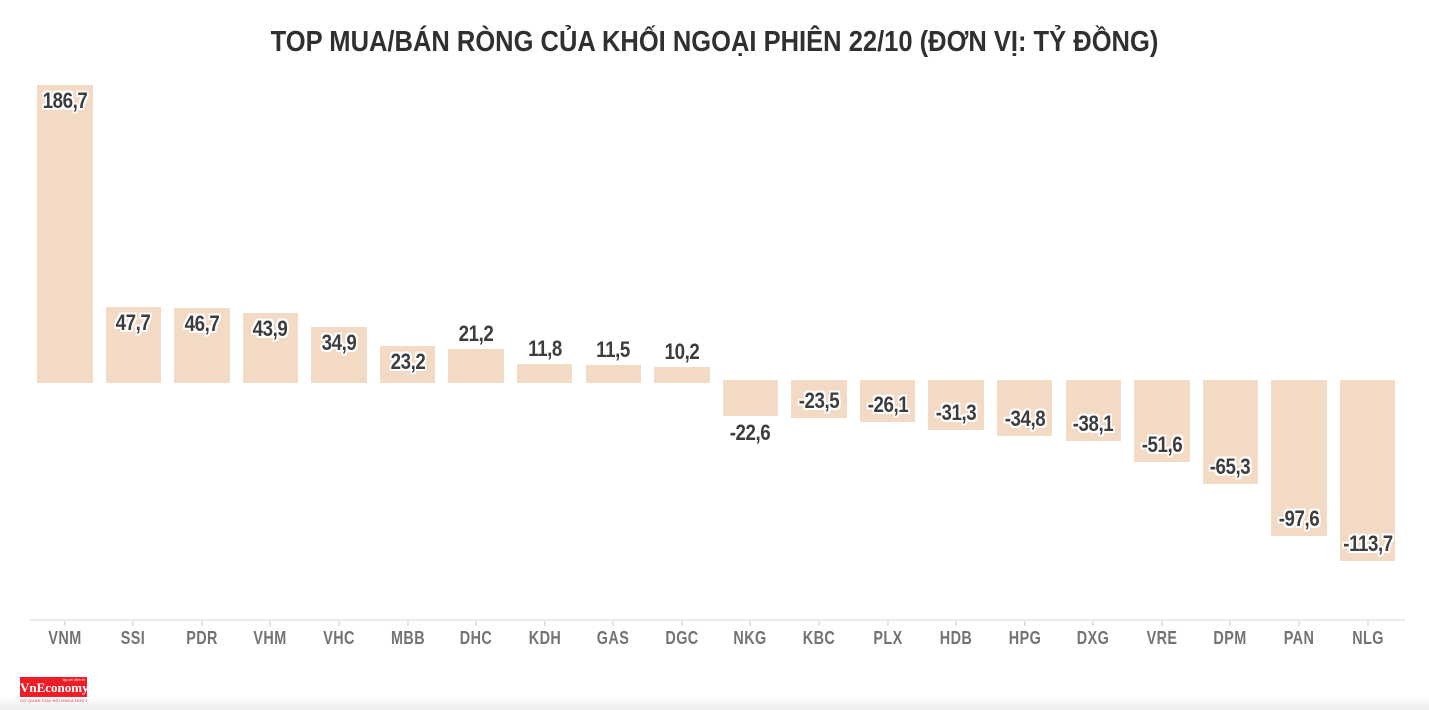 The width and height of the screenshot is (1429, 710). I want to click on bar-value-label-hdb: -31,3, so click(956, 412).